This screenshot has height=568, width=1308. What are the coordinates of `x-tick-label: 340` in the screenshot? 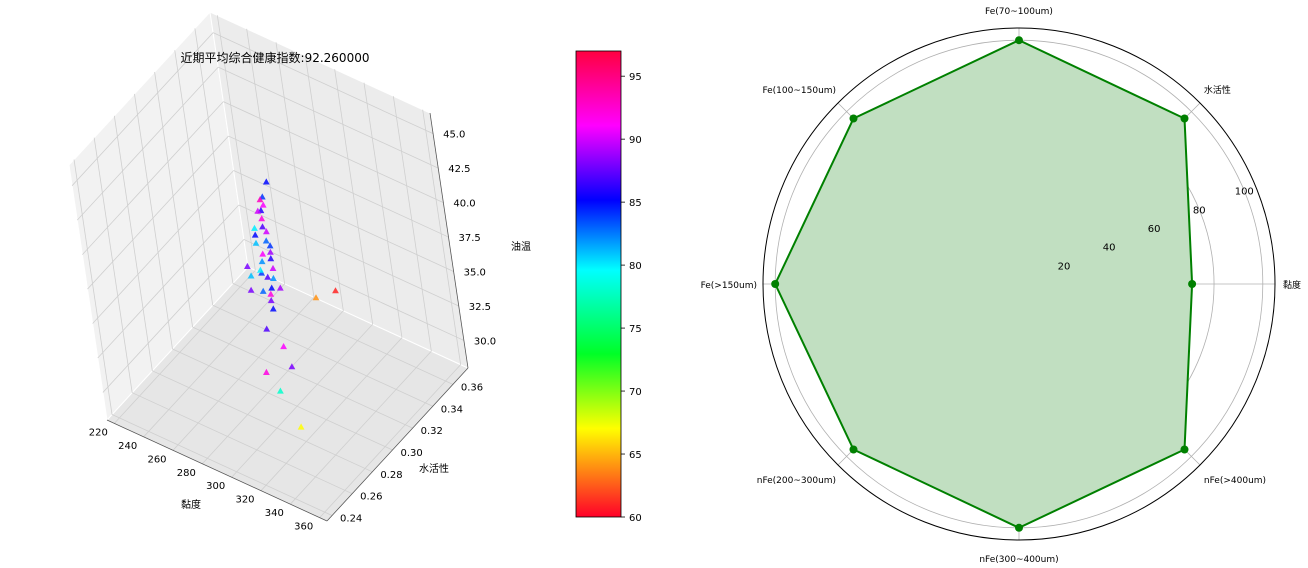 It's located at (274, 513).